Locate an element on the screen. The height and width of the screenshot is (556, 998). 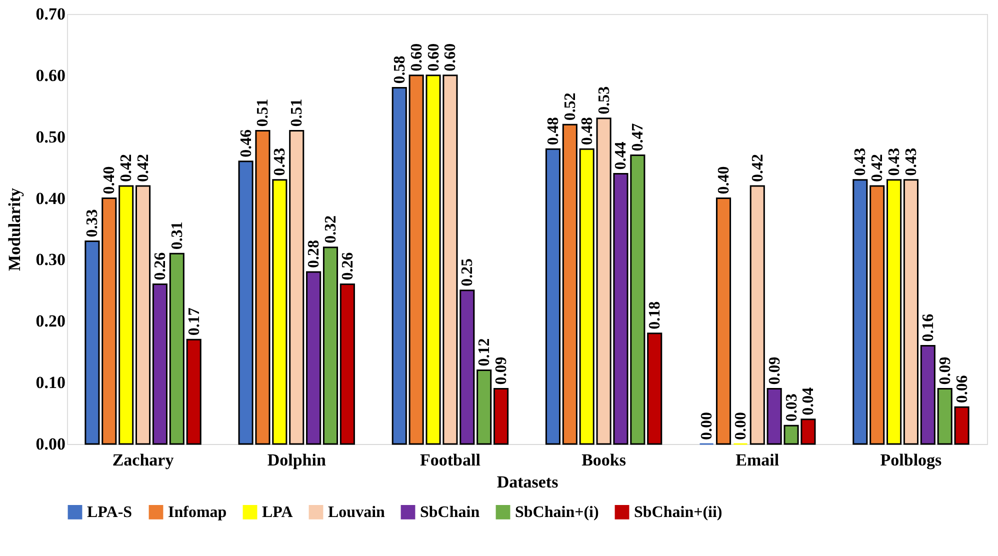
x-tick-label: Football is located at coordinates (450, 460).